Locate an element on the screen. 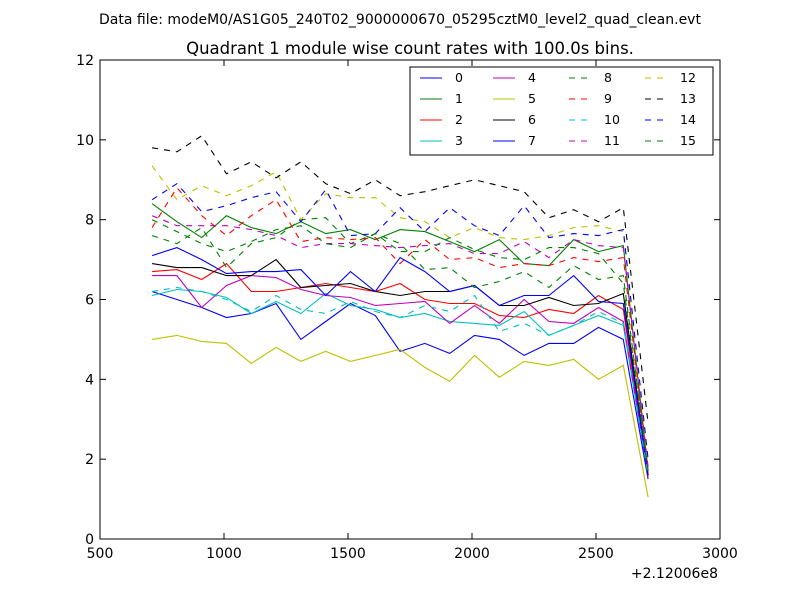 The image size is (800, 600). legend-label-4: 4 is located at coordinates (532, 77).